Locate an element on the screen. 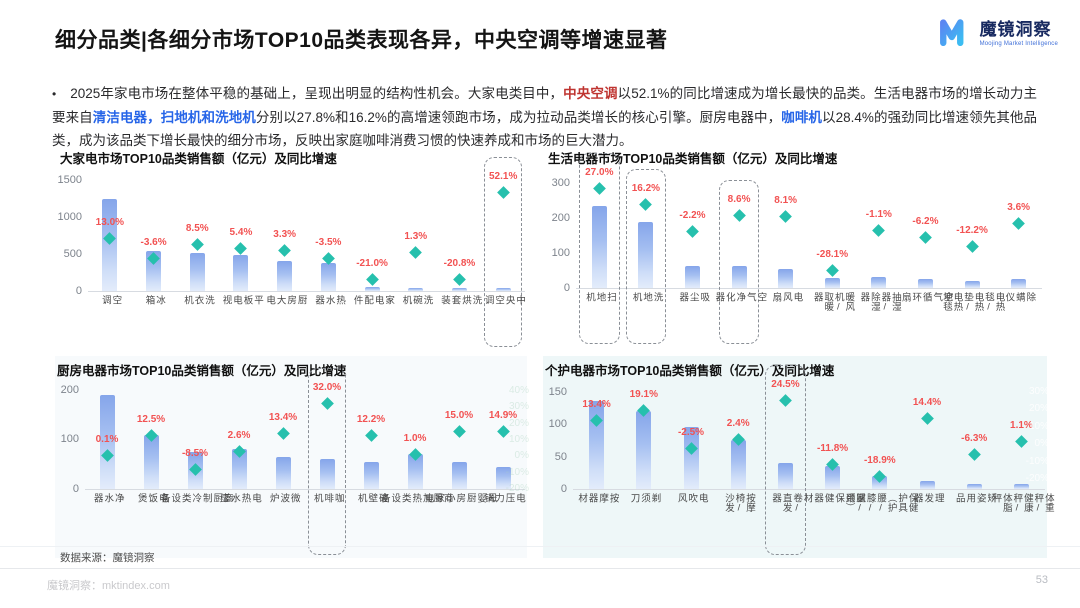  summary-segment: 中央空调 is located at coordinates (590, 93).